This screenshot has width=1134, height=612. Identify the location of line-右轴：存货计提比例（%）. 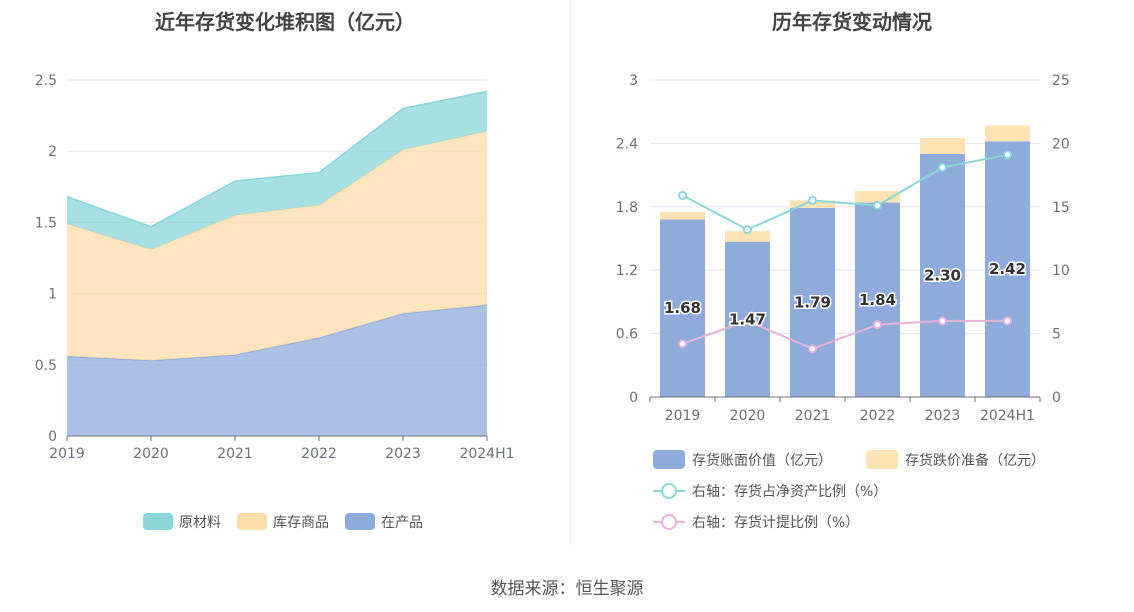
(845, 334).